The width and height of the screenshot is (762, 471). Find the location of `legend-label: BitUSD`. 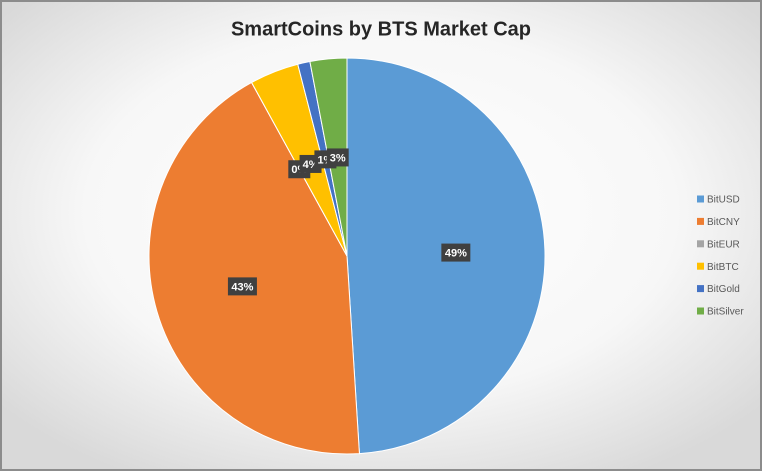

legend-label: BitUSD is located at coordinates (723, 200).